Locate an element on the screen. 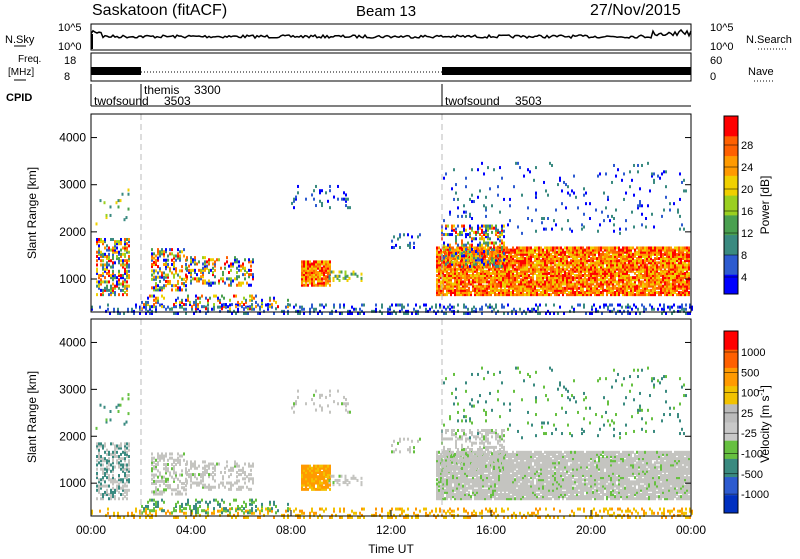 This screenshot has height=559, width=800. colorbar-swatch is located at coordinates (731, 264).